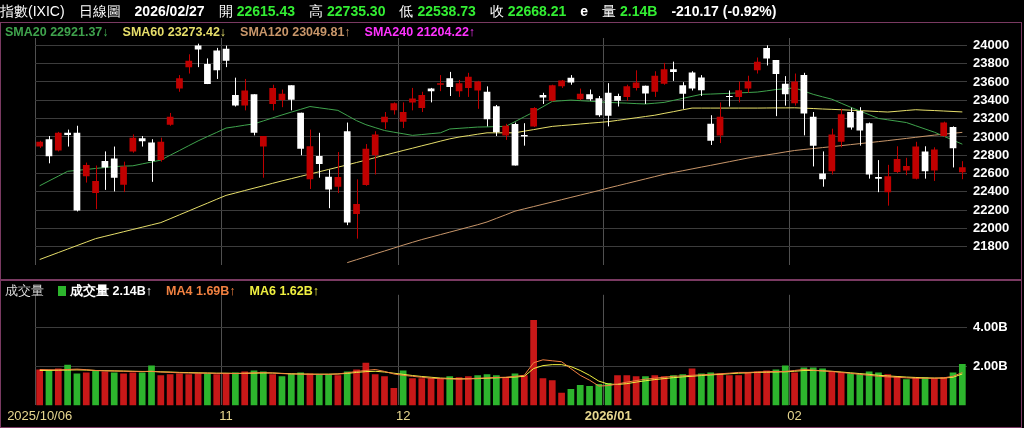  I want to click on text: SMA120 23049.81↑, so click(295, 32).